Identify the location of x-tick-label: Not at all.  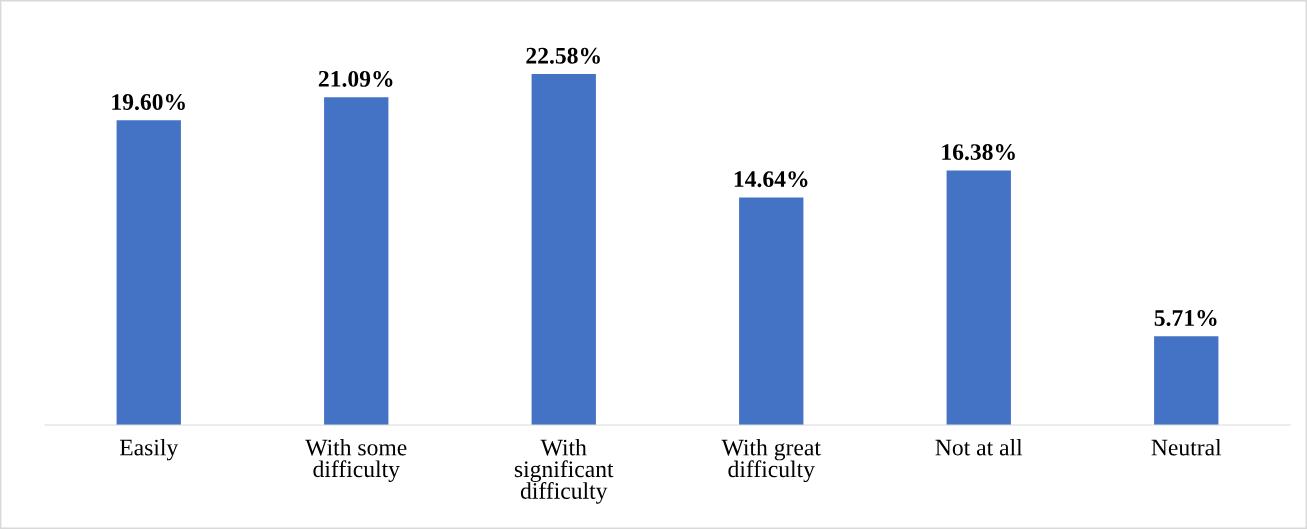
(979, 447).